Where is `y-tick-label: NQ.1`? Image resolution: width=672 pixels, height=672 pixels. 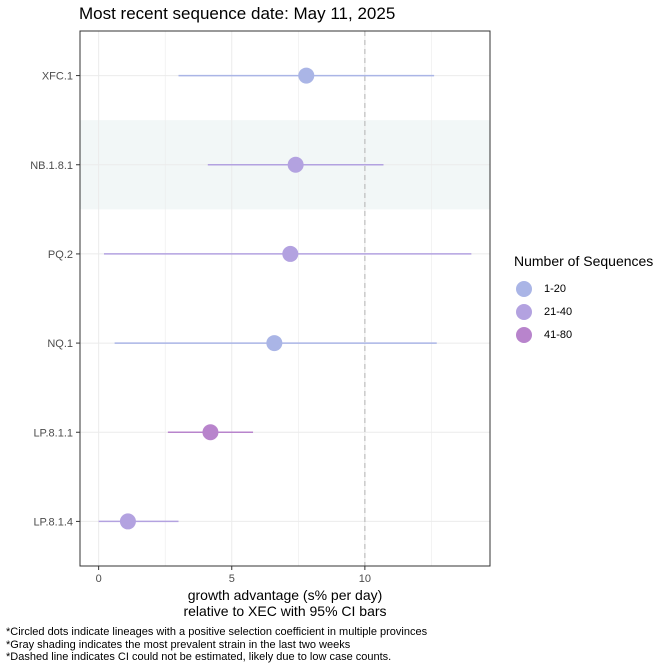
y-tick-label: NQ.1 is located at coordinates (60, 344).